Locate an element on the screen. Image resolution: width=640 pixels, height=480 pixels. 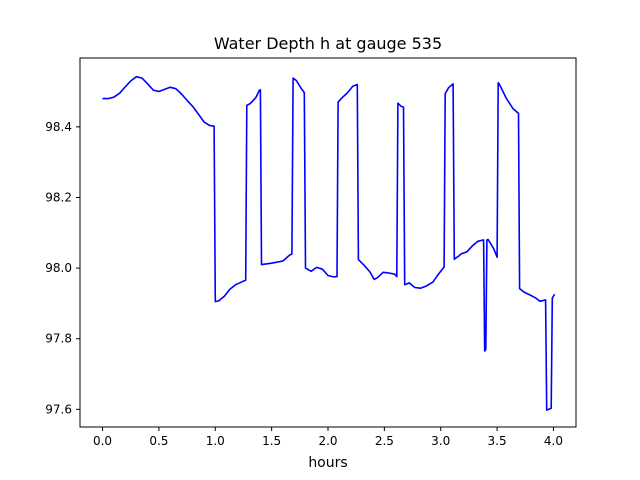
x-axis: 0.0 0.5 1.0 1.5 2.0 2.5 3.0 3.5 4.0 is located at coordinates (328, 437).